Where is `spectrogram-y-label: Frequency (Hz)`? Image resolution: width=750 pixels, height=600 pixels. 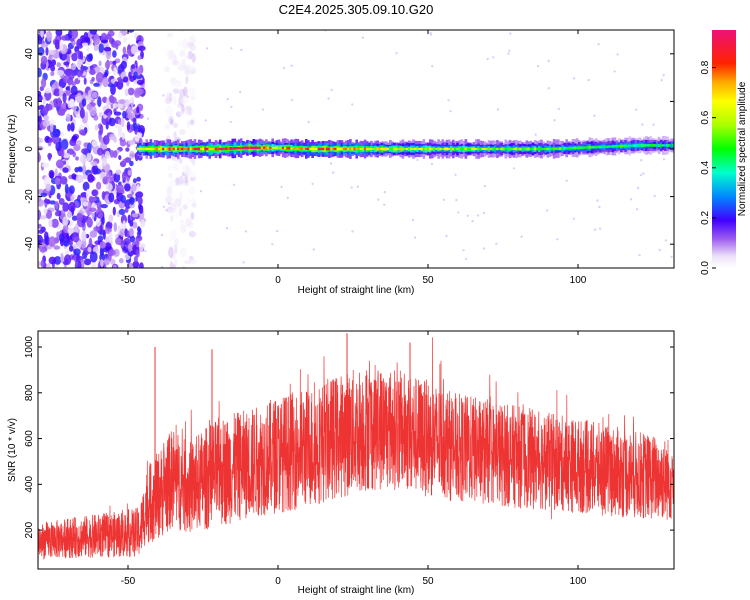 spectrogram-y-label: Frequency (Hz) is located at coordinates (12, 149).